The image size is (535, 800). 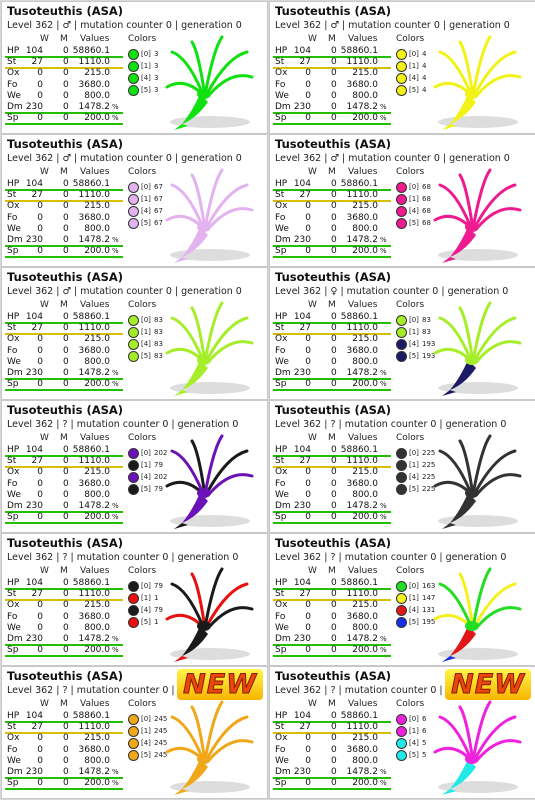 I want to click on header-w: W, so click(x=44, y=571).